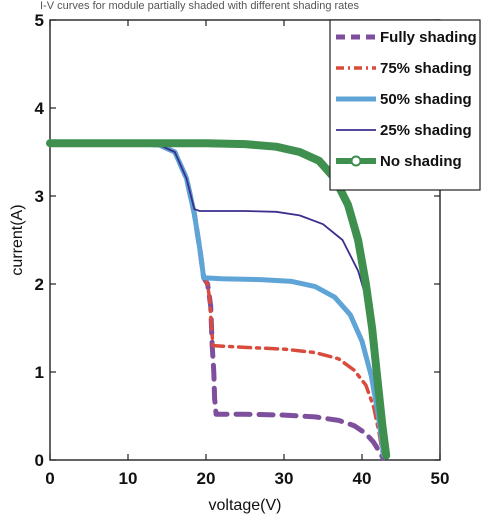  What do you see at coordinates (39, 372) in the screenshot?
I see `y-tick-label: 1` at bounding box center [39, 372].